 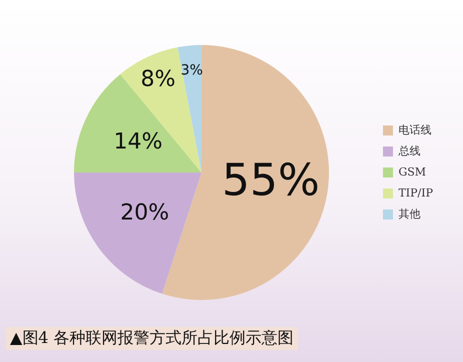 I want to click on data-label: 14%, so click(x=138, y=141).